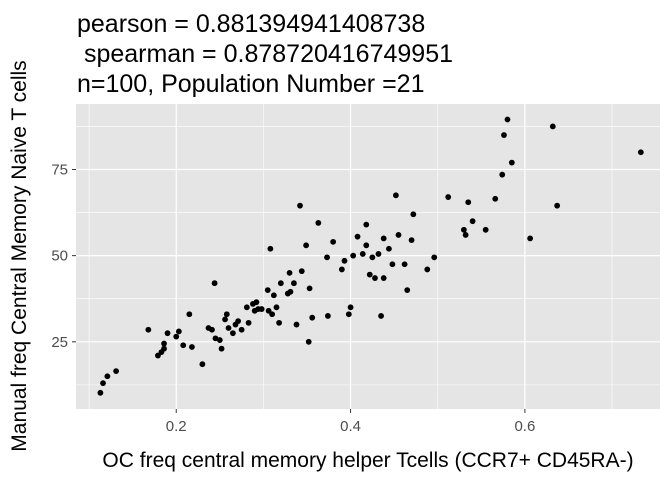 This screenshot has height=480, width=672. Describe the element at coordinates (176, 426) in the screenshot. I see `x-tick-label: 0.2` at that location.